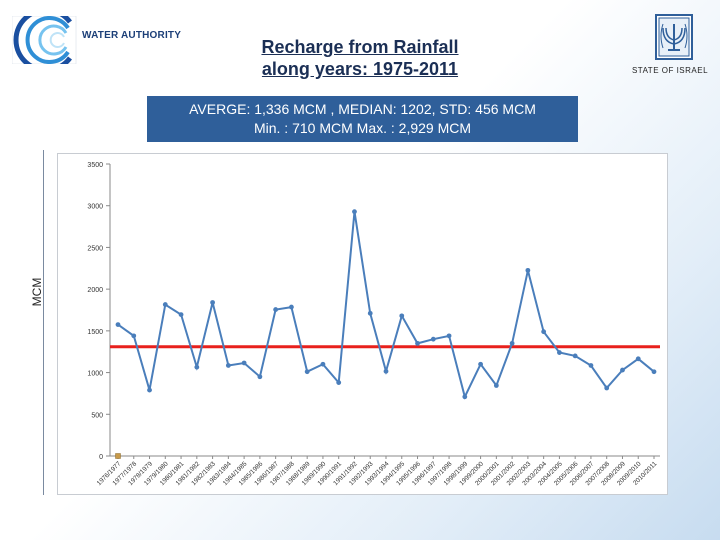 This screenshot has height=540, width=720. What do you see at coordinates (670, 70) in the screenshot?
I see `state-label: STATE OF ISRAEL` at bounding box center [670, 70].